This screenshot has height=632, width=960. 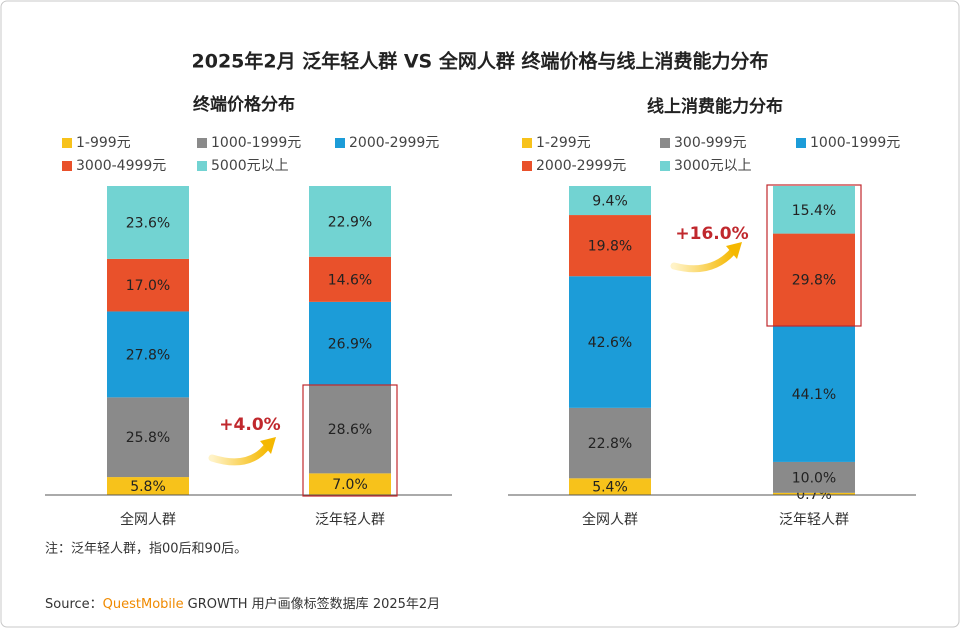 What do you see at coordinates (249, 425) in the screenshot?
I see `annotation: +4.0%` at bounding box center [249, 425].